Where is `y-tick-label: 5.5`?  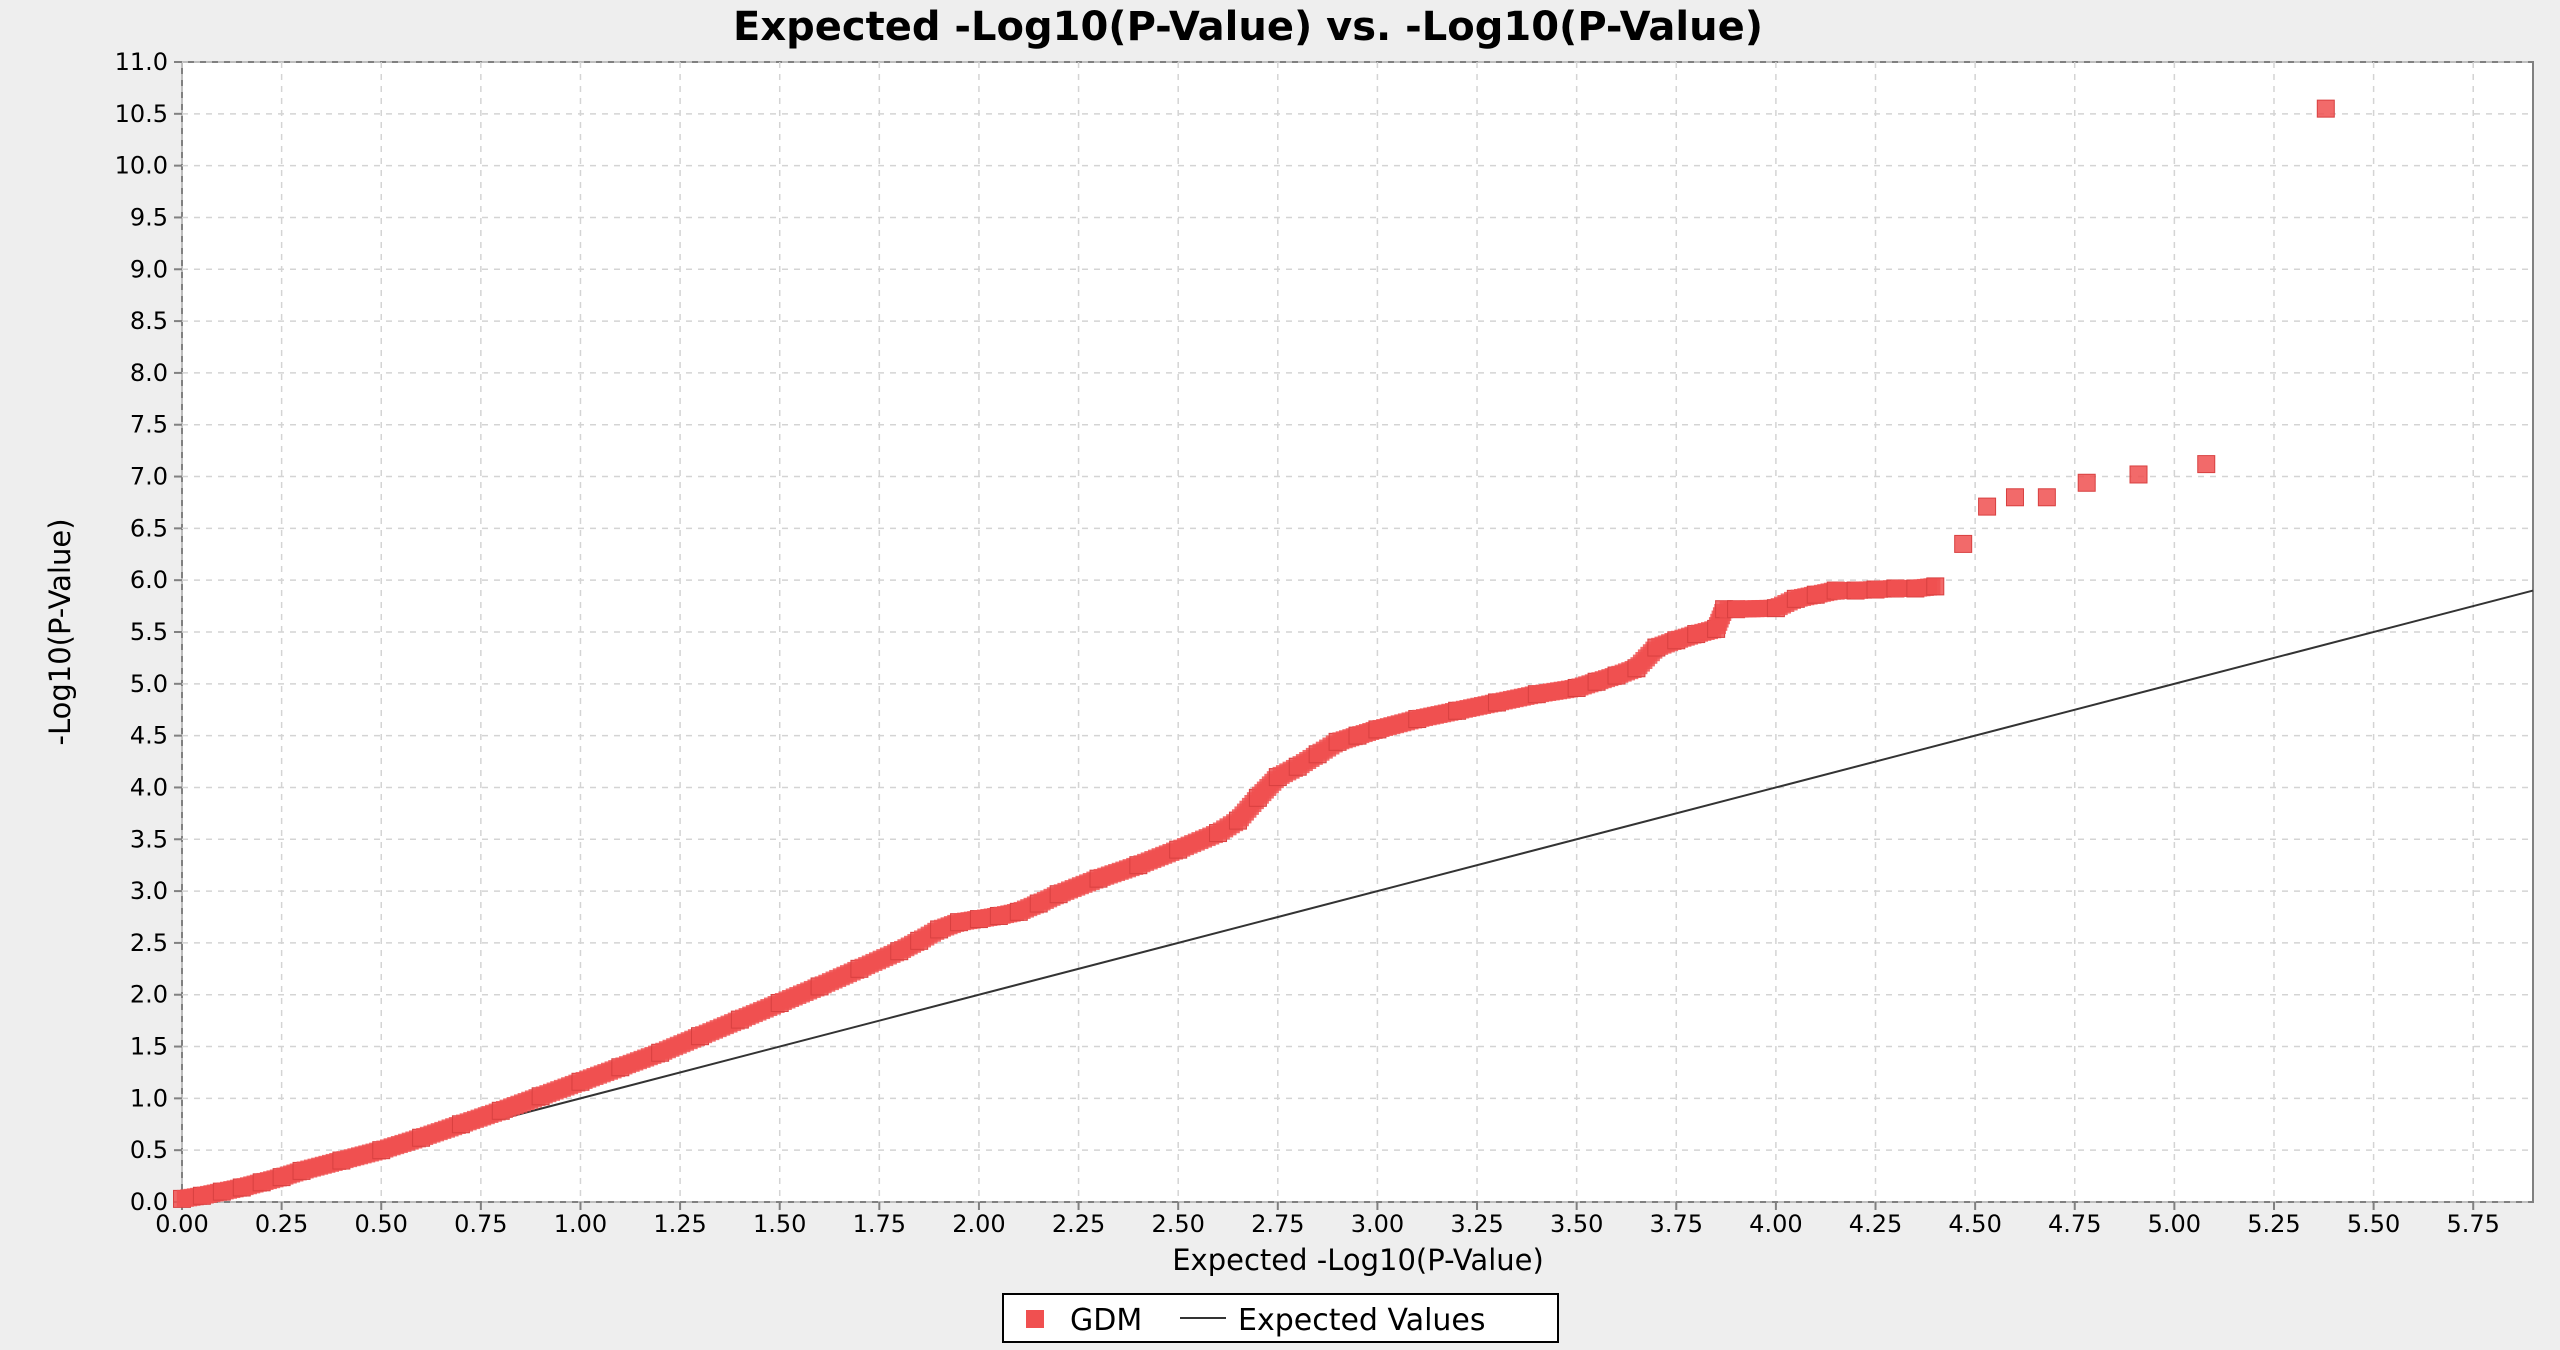
y-tick-label: 5.5 is located at coordinates (149, 632).